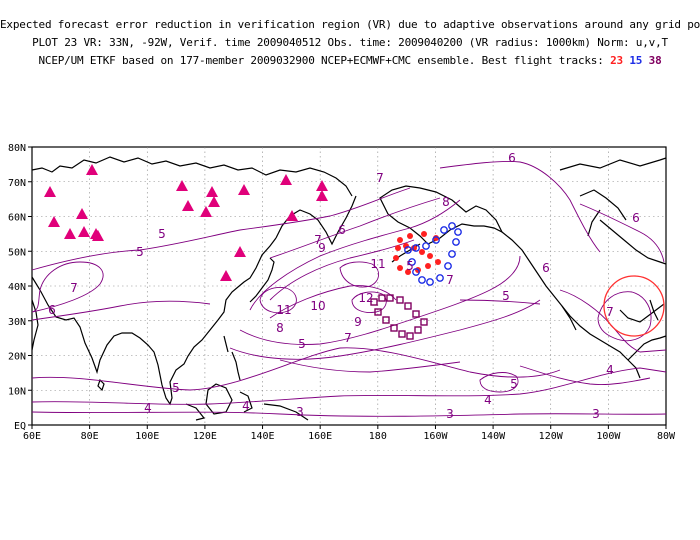 This screenshot has height=540, width=700. Describe the element at coordinates (147, 436) in the screenshot. I see `lon-tick-label: 100E` at that location.